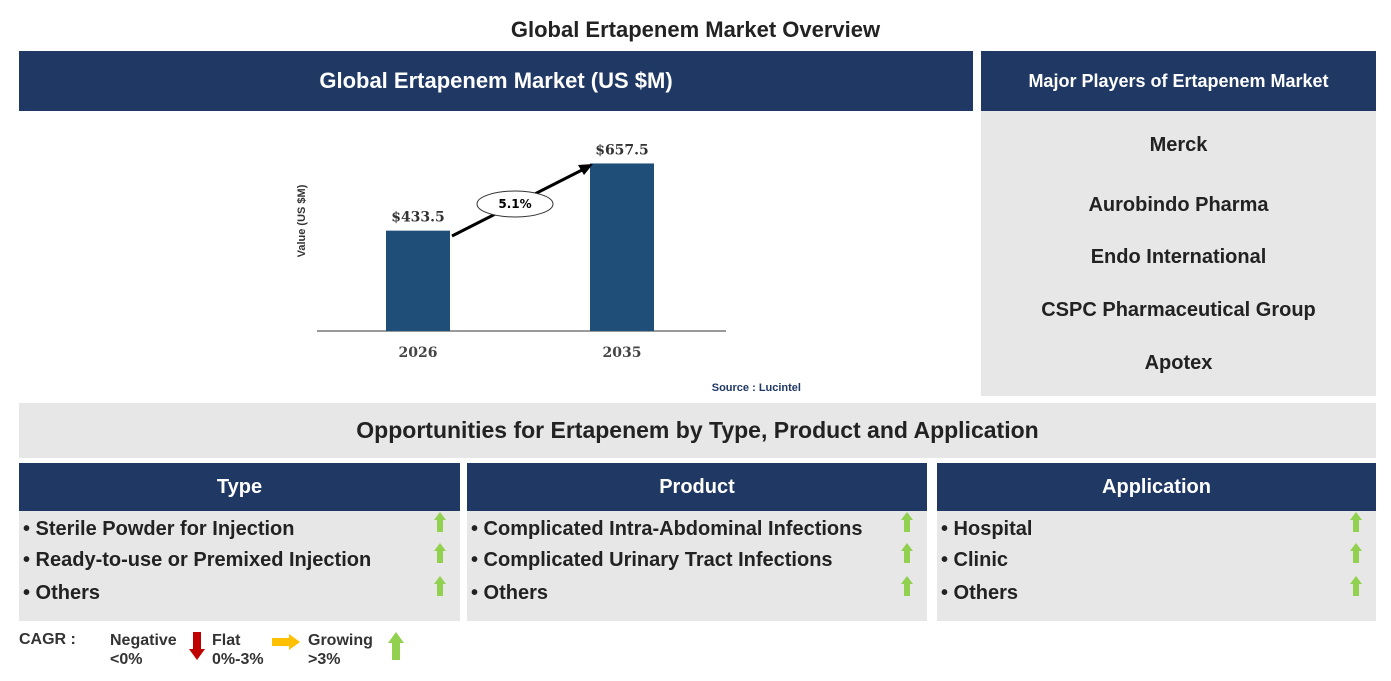 The image size is (1391, 681). Describe the element at coordinates (695, 29) in the screenshot. I see `page-title: Global Ertapenem Market Overview` at that location.